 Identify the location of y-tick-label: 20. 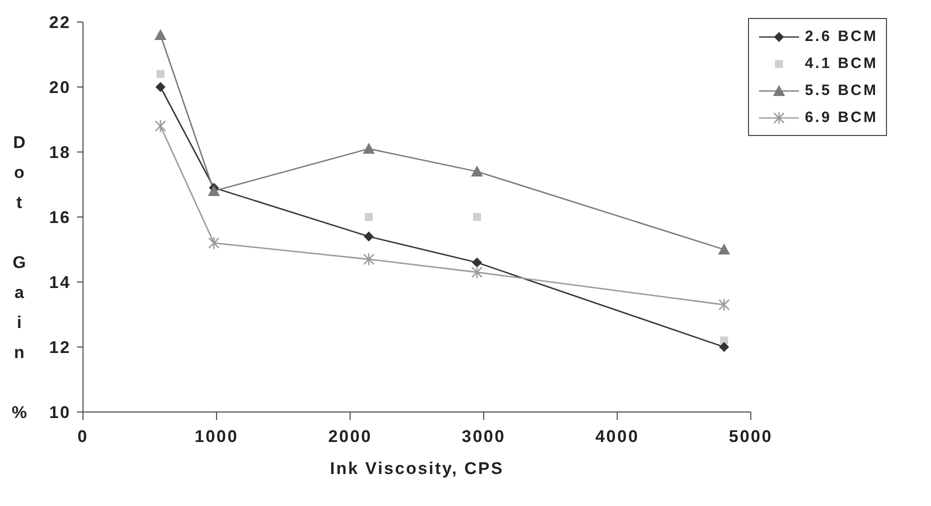
(60, 88).